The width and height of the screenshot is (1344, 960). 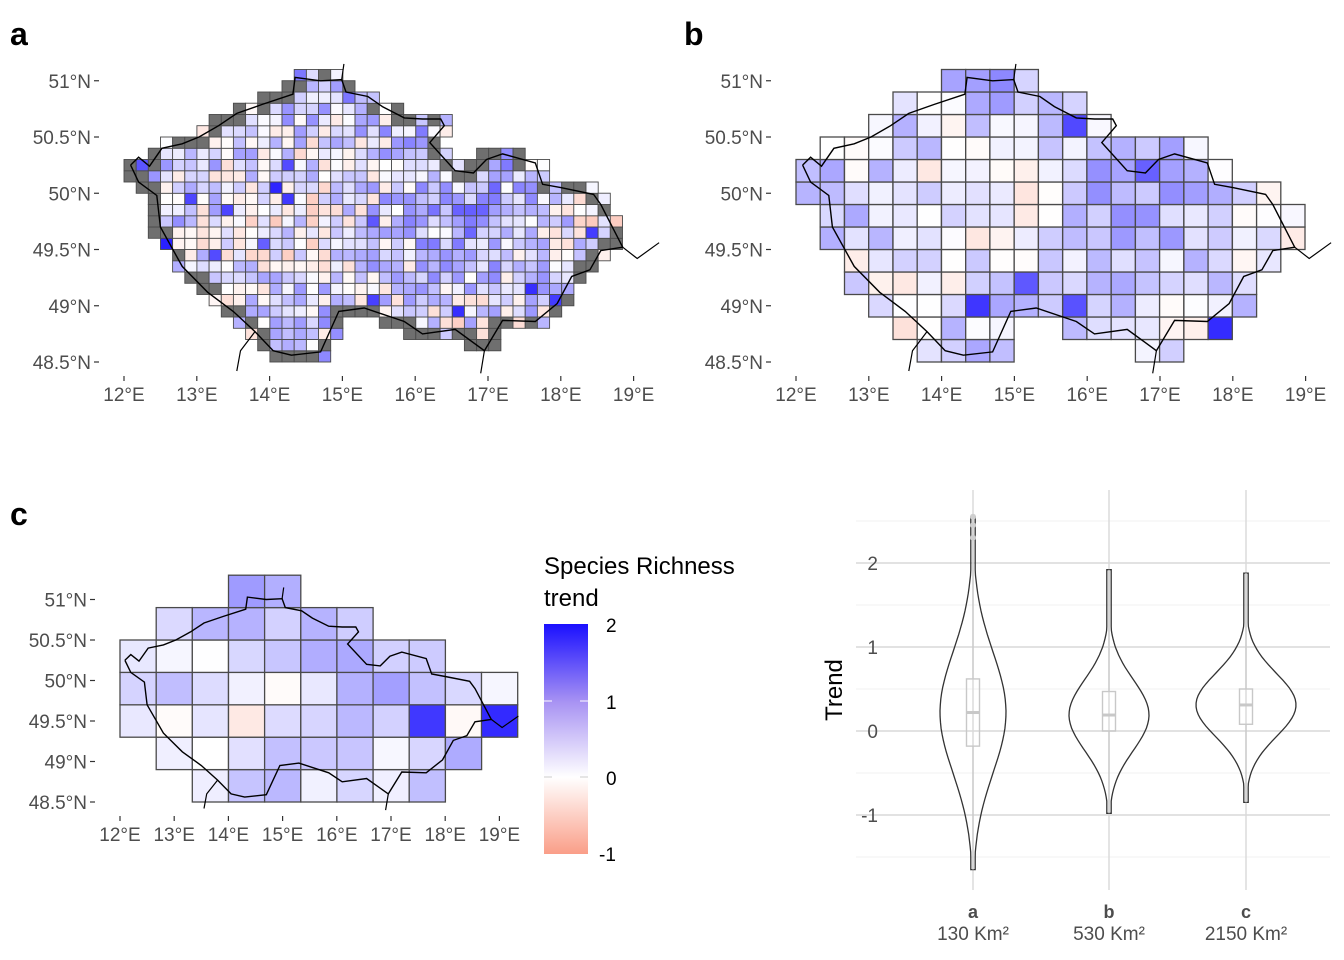 I want to click on y-tick-label: 50.5°N, so click(x=58, y=641).